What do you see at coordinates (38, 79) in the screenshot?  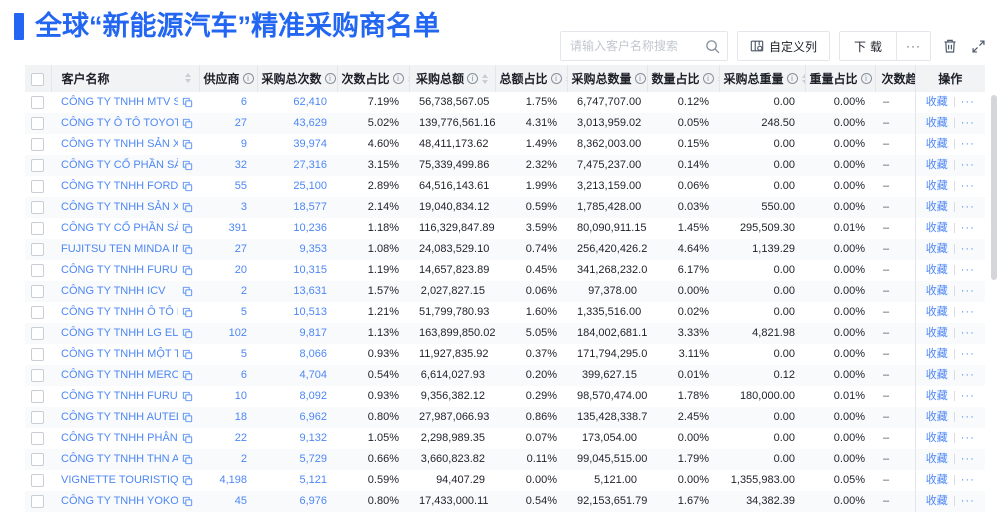 I see `select-all-checkbox` at bounding box center [38, 79].